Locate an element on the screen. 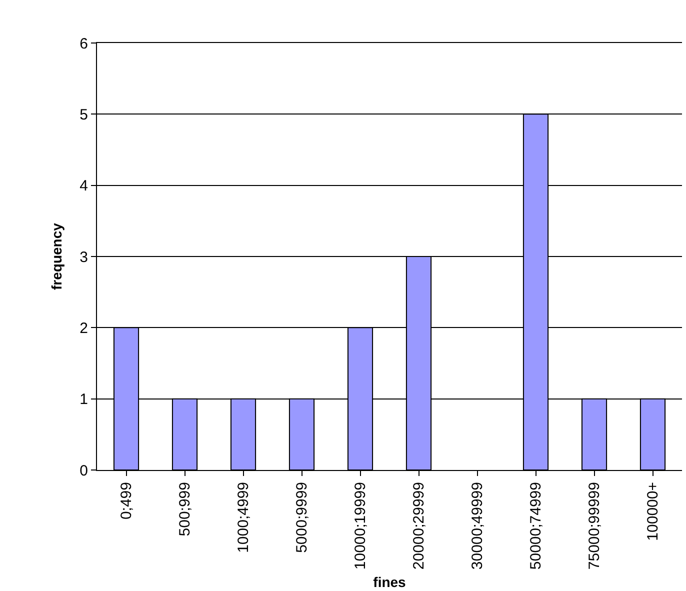 This screenshot has width=686, height=591. x-tick-label: 5000;9999 is located at coordinates (302, 517).